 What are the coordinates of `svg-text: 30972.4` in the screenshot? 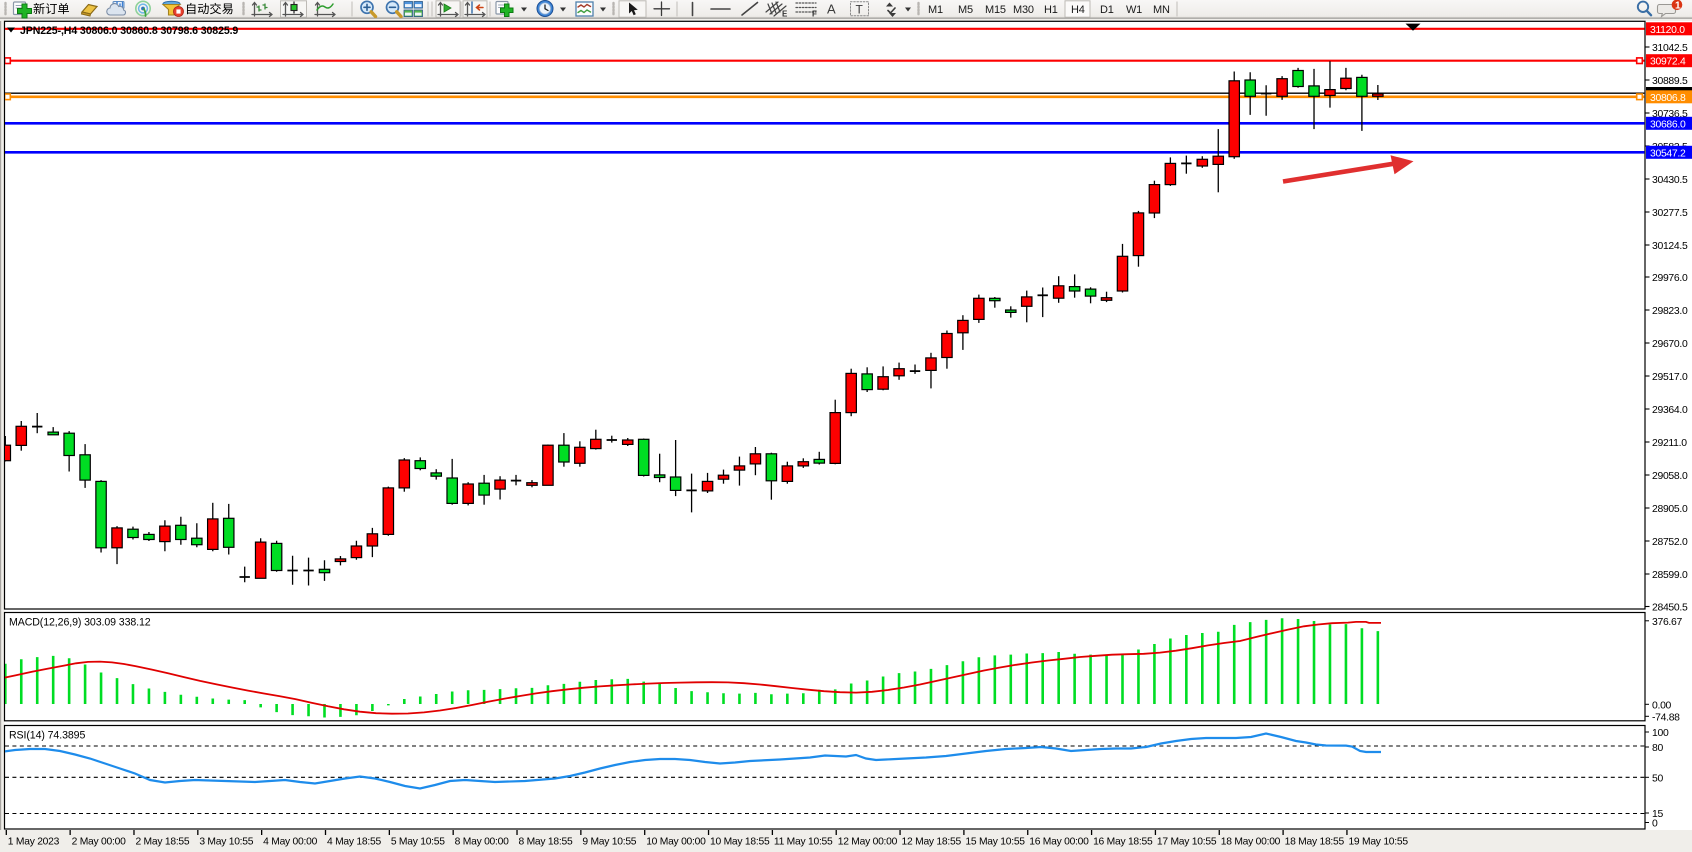 It's located at (1668, 62).